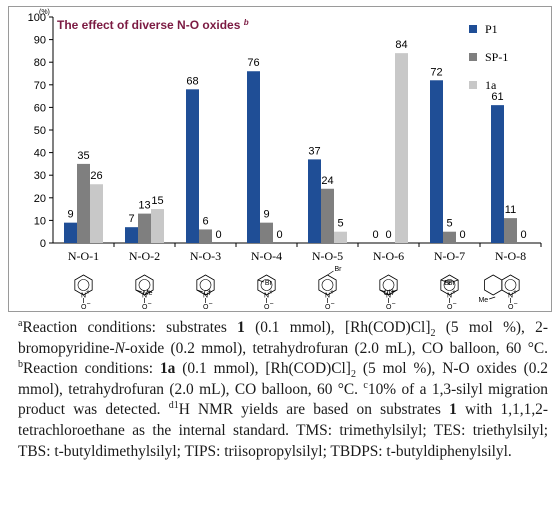  Describe the element at coordinates (388, 256) in the screenshot. I see `category-label: N-O-6` at that location.